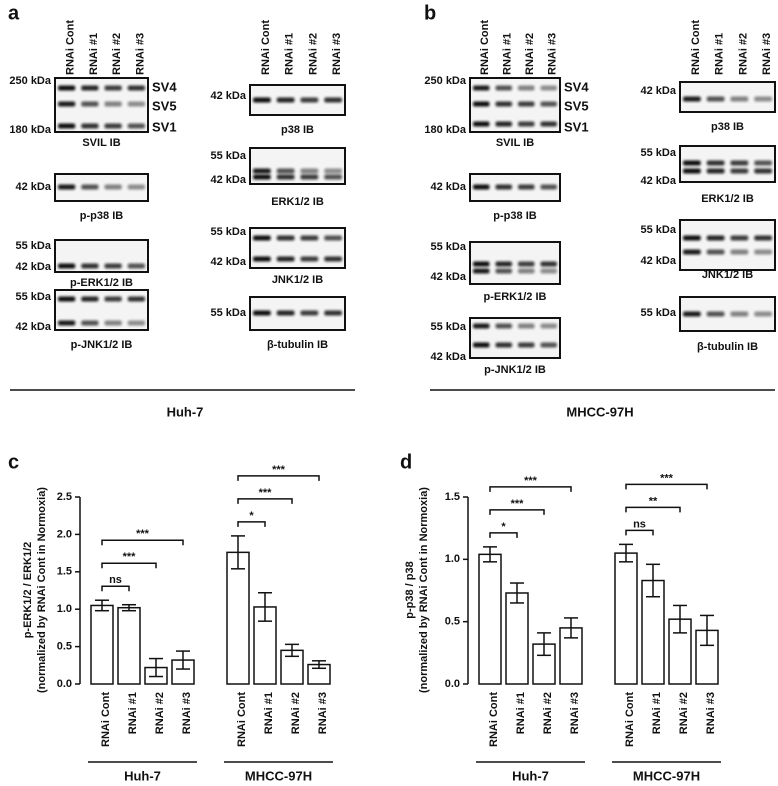 The image size is (778, 786). I want to click on significance-label: ns, so click(639, 524).